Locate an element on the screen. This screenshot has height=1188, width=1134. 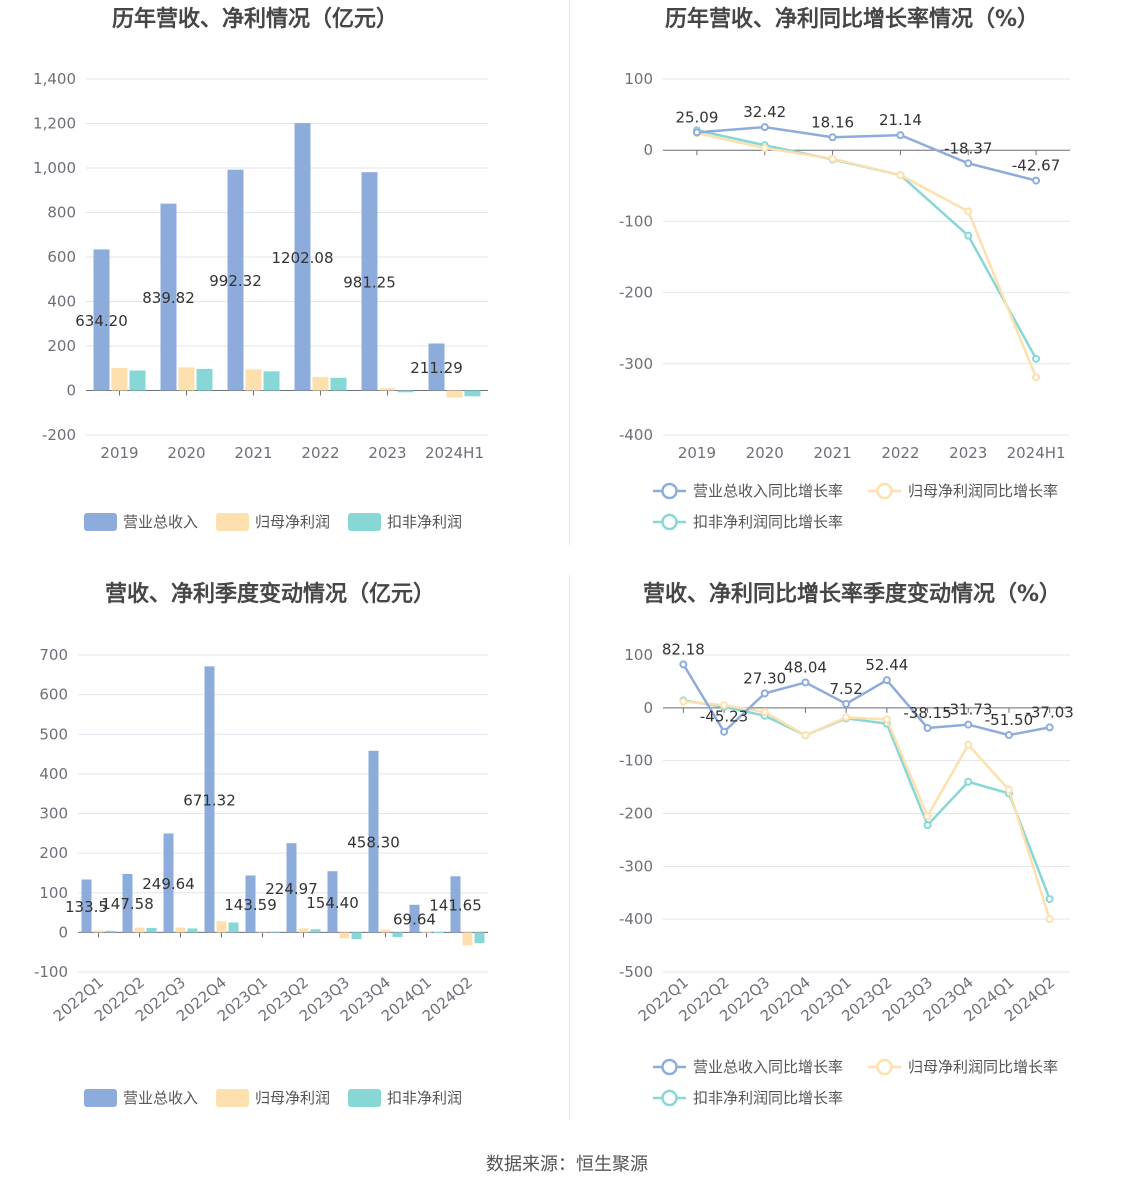
y-tick-label: -300 is located at coordinates (636, 866).